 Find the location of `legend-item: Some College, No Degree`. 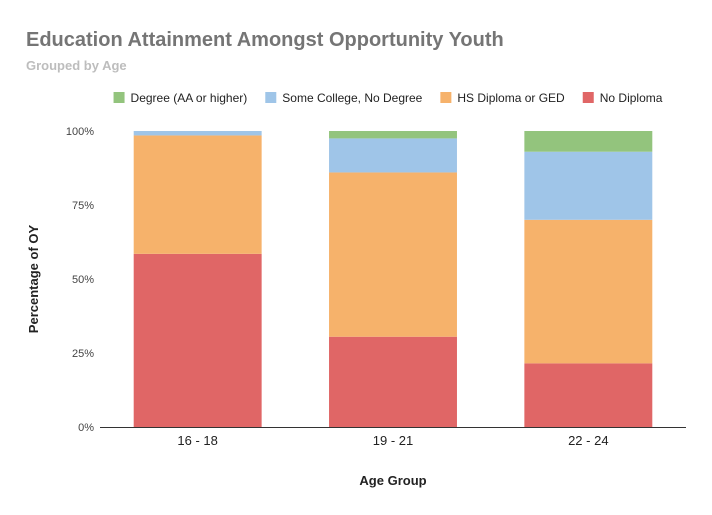

legend-item: Some College, No Degree is located at coordinates (344, 98).